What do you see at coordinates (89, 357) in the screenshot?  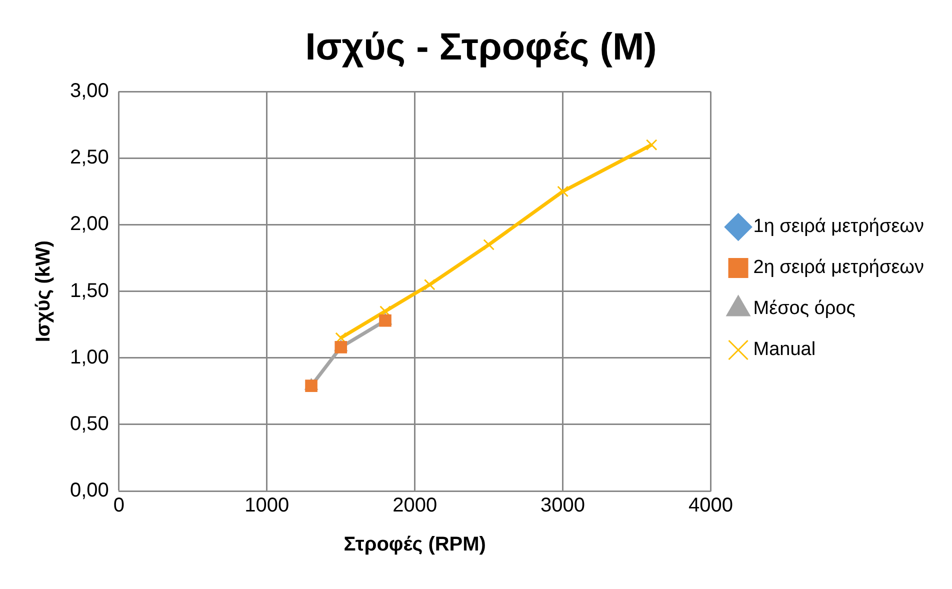 I see `y-tick-label: 1,00` at bounding box center [89, 357].